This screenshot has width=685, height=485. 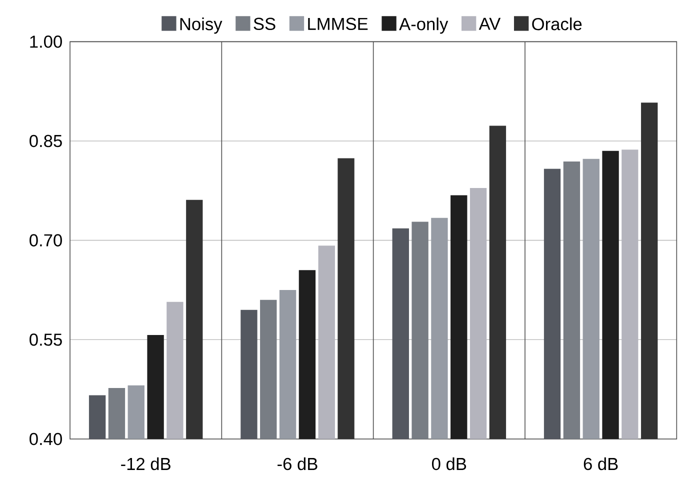 What do you see at coordinates (201, 26) in the screenshot?
I see `legend-label: Noisy` at bounding box center [201, 26].